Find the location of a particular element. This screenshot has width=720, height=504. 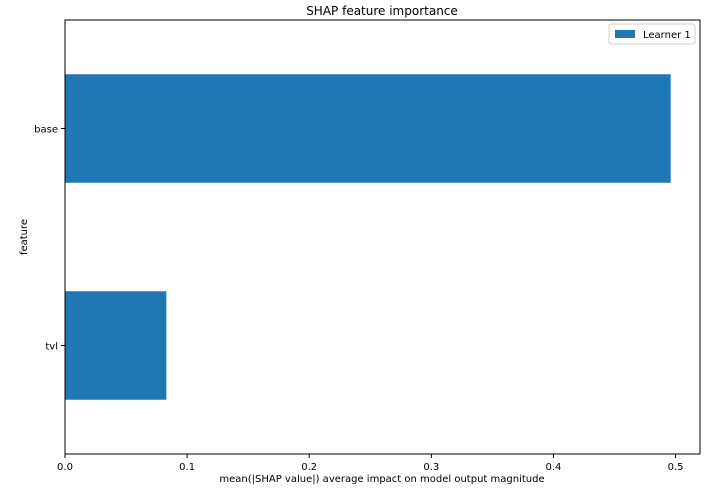

y-axis: base tvl is located at coordinates (49, 239).